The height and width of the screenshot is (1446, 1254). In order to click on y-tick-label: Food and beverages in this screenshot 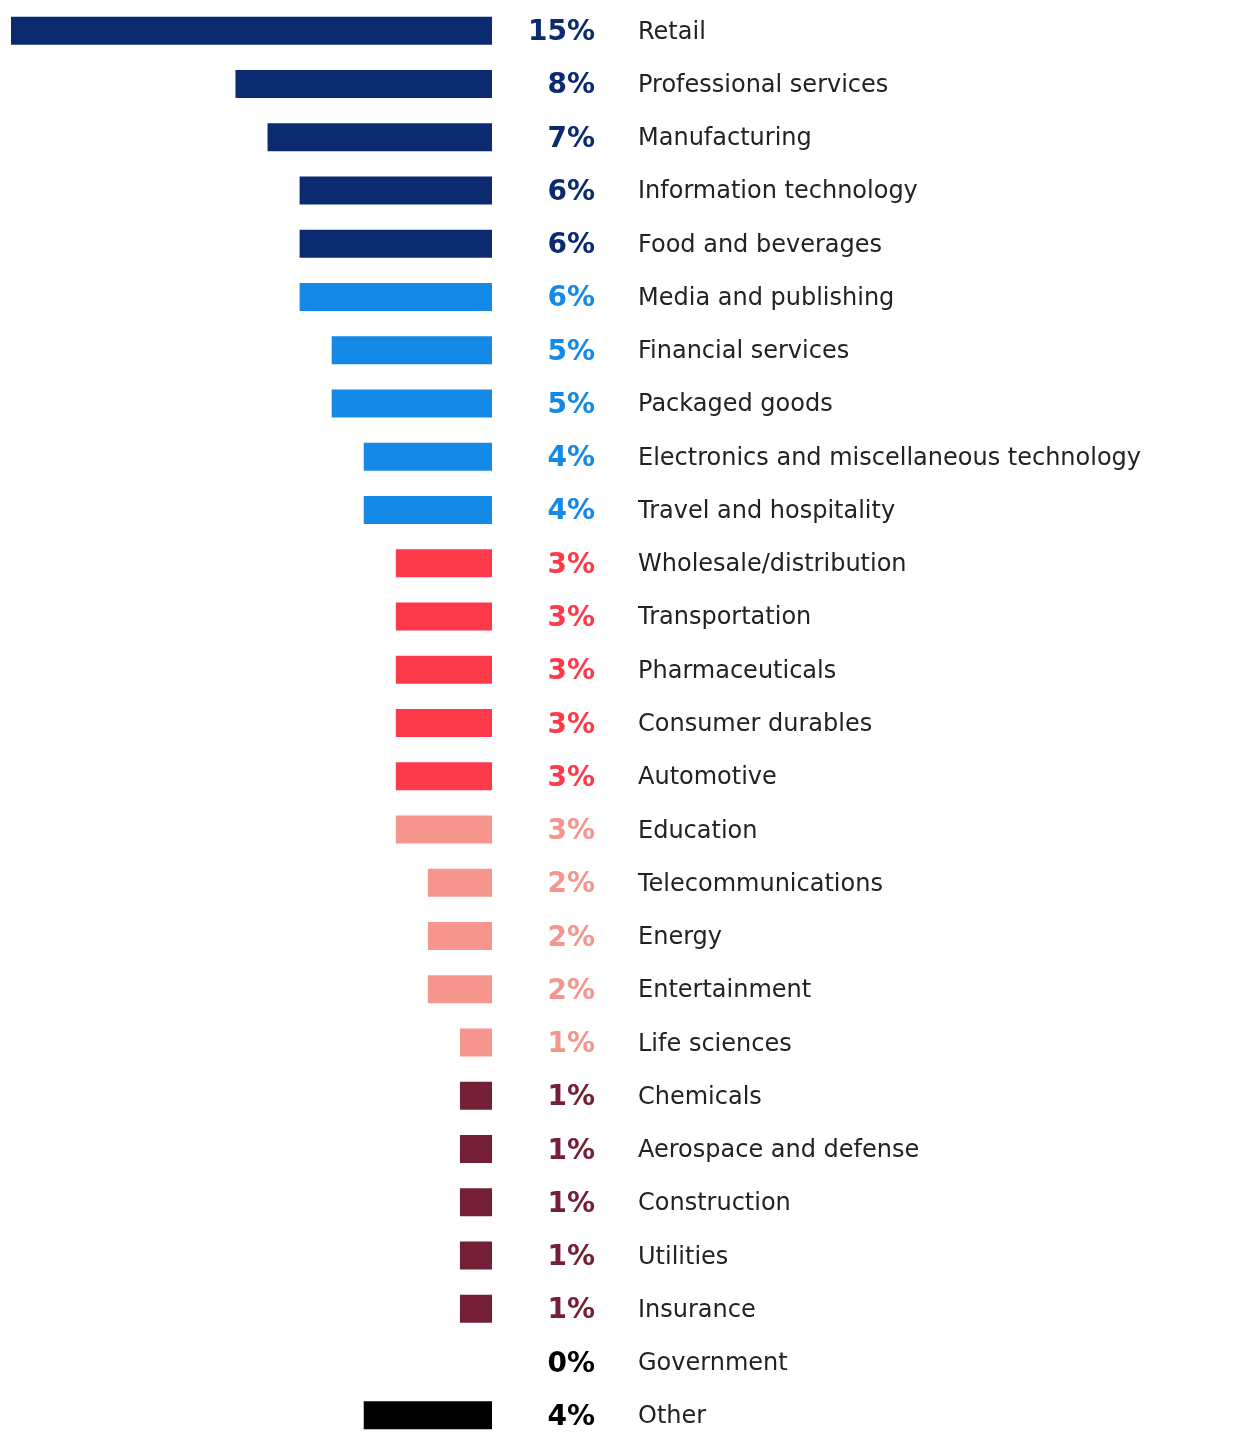, I will do `click(760, 243)`.